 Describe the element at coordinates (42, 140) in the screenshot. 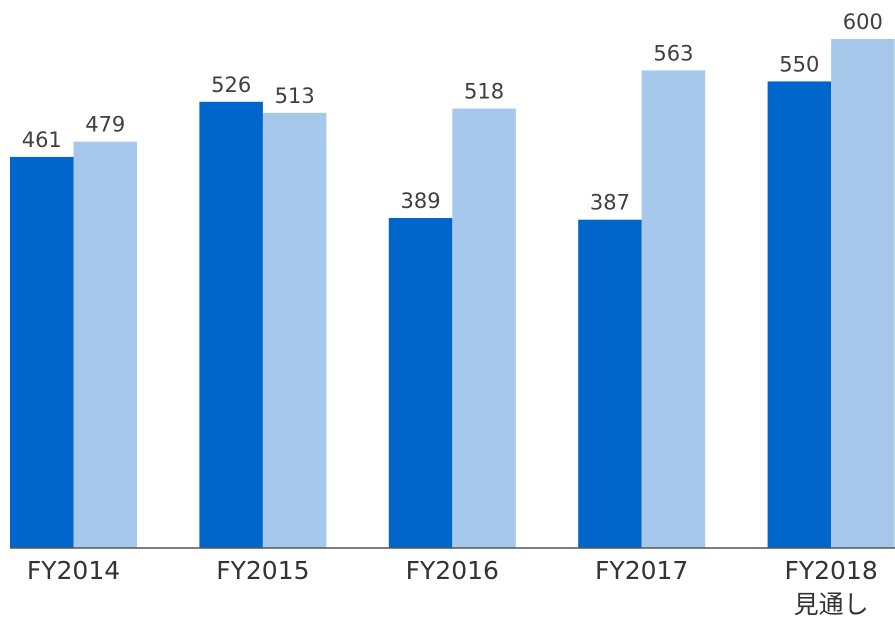

I see `value-label: 461` at that location.